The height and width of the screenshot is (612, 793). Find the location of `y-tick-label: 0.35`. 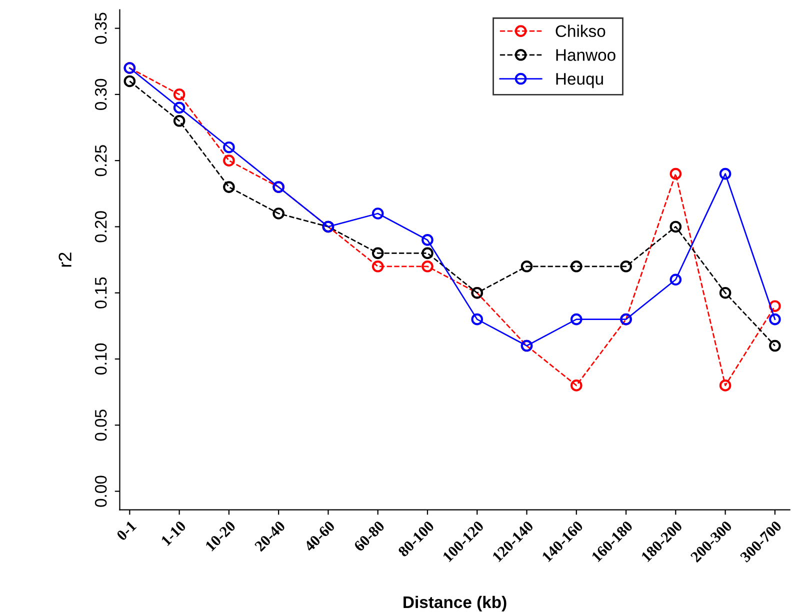

y-tick-label: 0.35 is located at coordinates (100, 28).